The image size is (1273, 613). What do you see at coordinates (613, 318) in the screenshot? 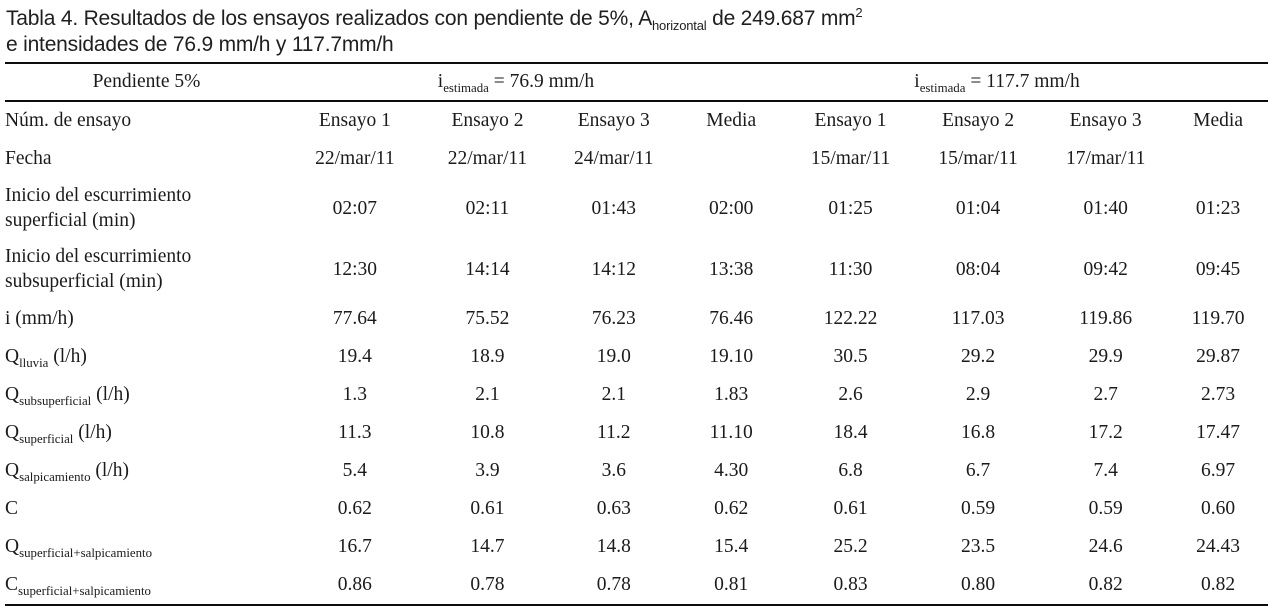
I see `table-cell: 76.23` at bounding box center [613, 318].